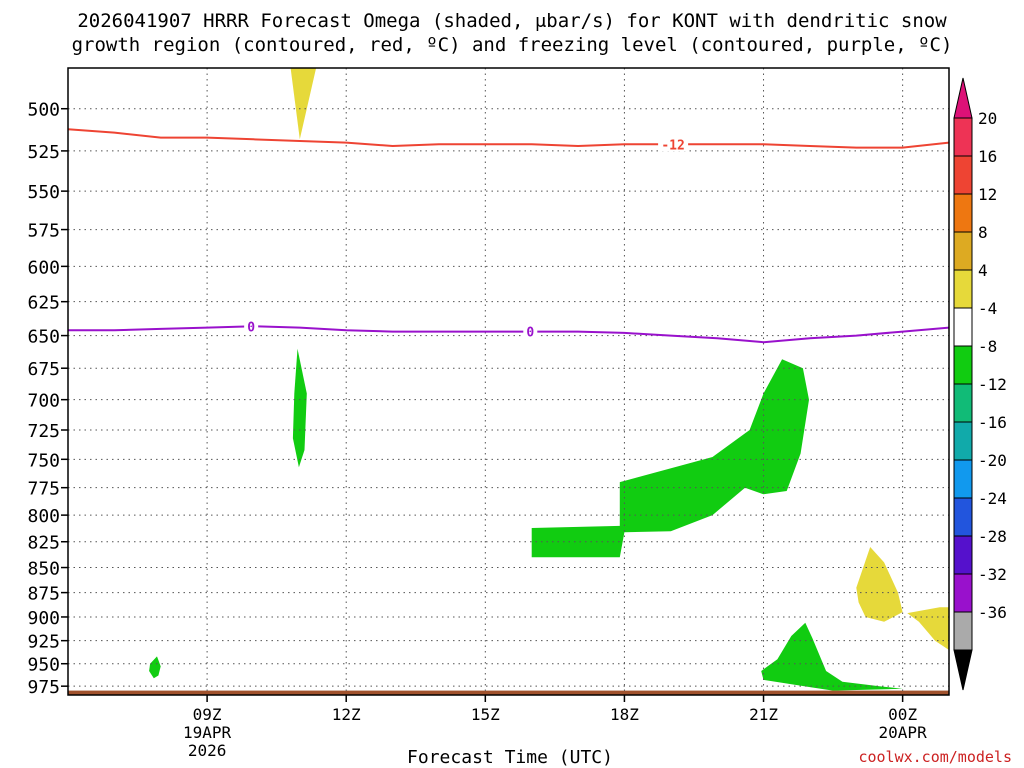 This screenshot has width=1024, height=768. Describe the element at coordinates (935, 757) in the screenshot. I see `credit-text: coolwx.com/models` at that location.